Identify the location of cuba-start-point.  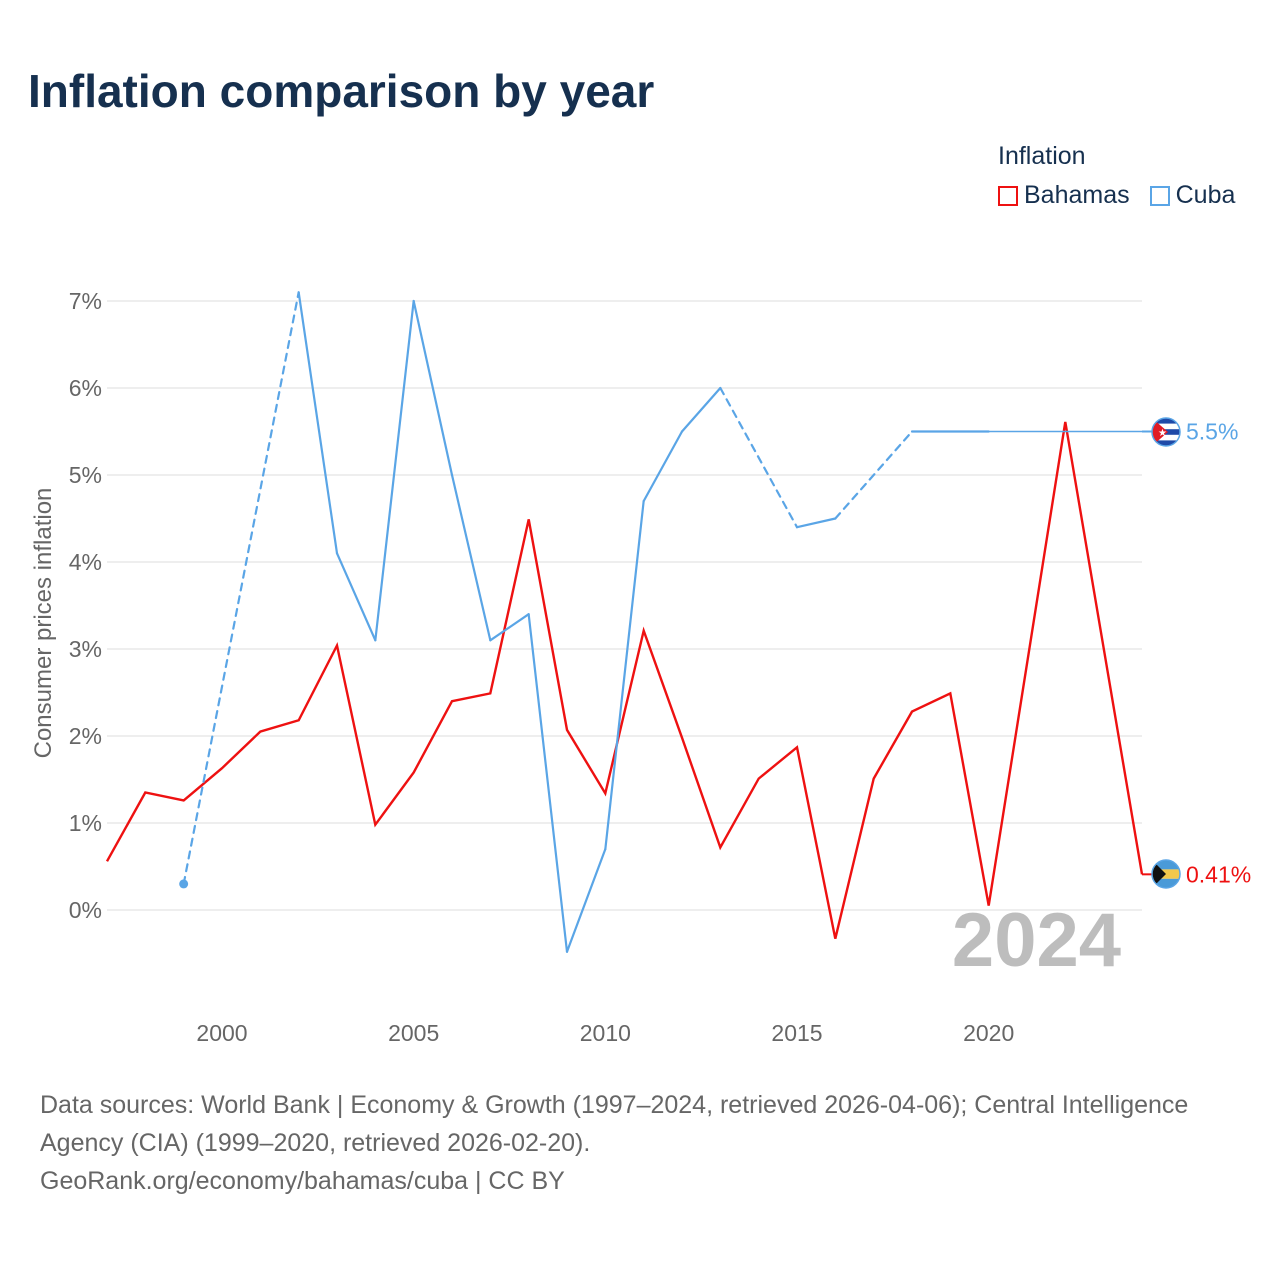
(184, 884).